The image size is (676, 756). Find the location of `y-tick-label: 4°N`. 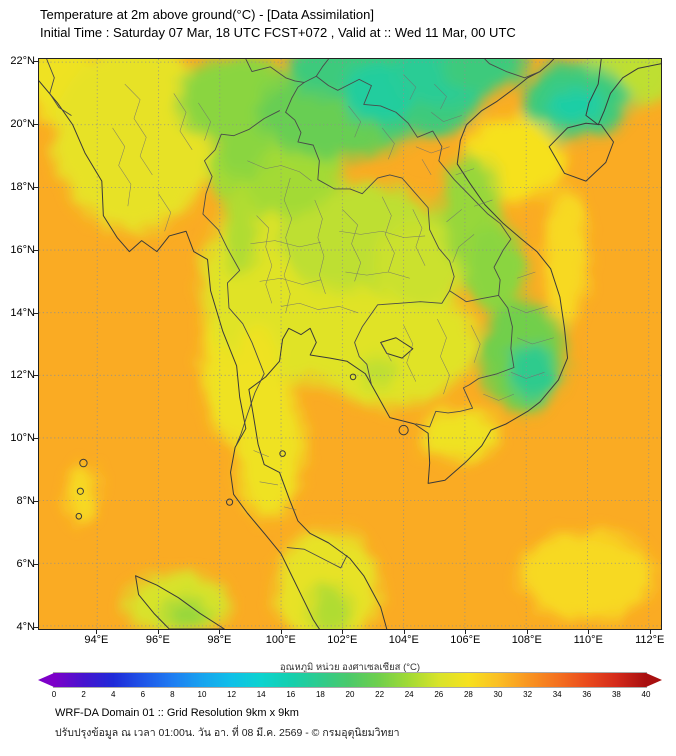

y-tick-label: 4°N is located at coordinates (25, 626).